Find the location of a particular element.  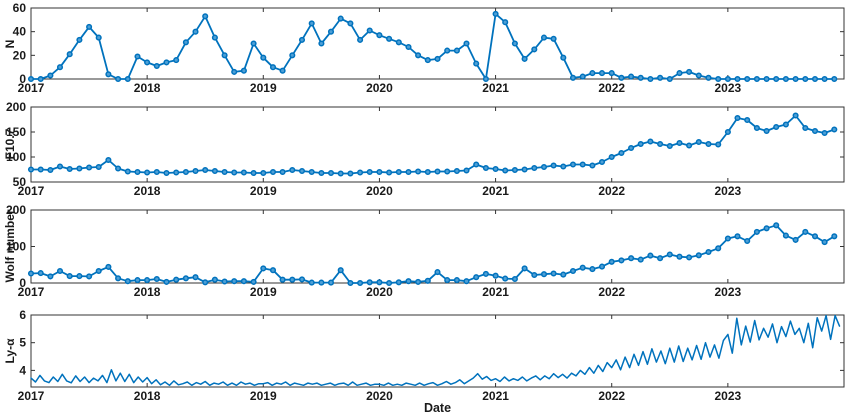

y-axis-label-f107: F10.7 is located at coordinates (10, 144).